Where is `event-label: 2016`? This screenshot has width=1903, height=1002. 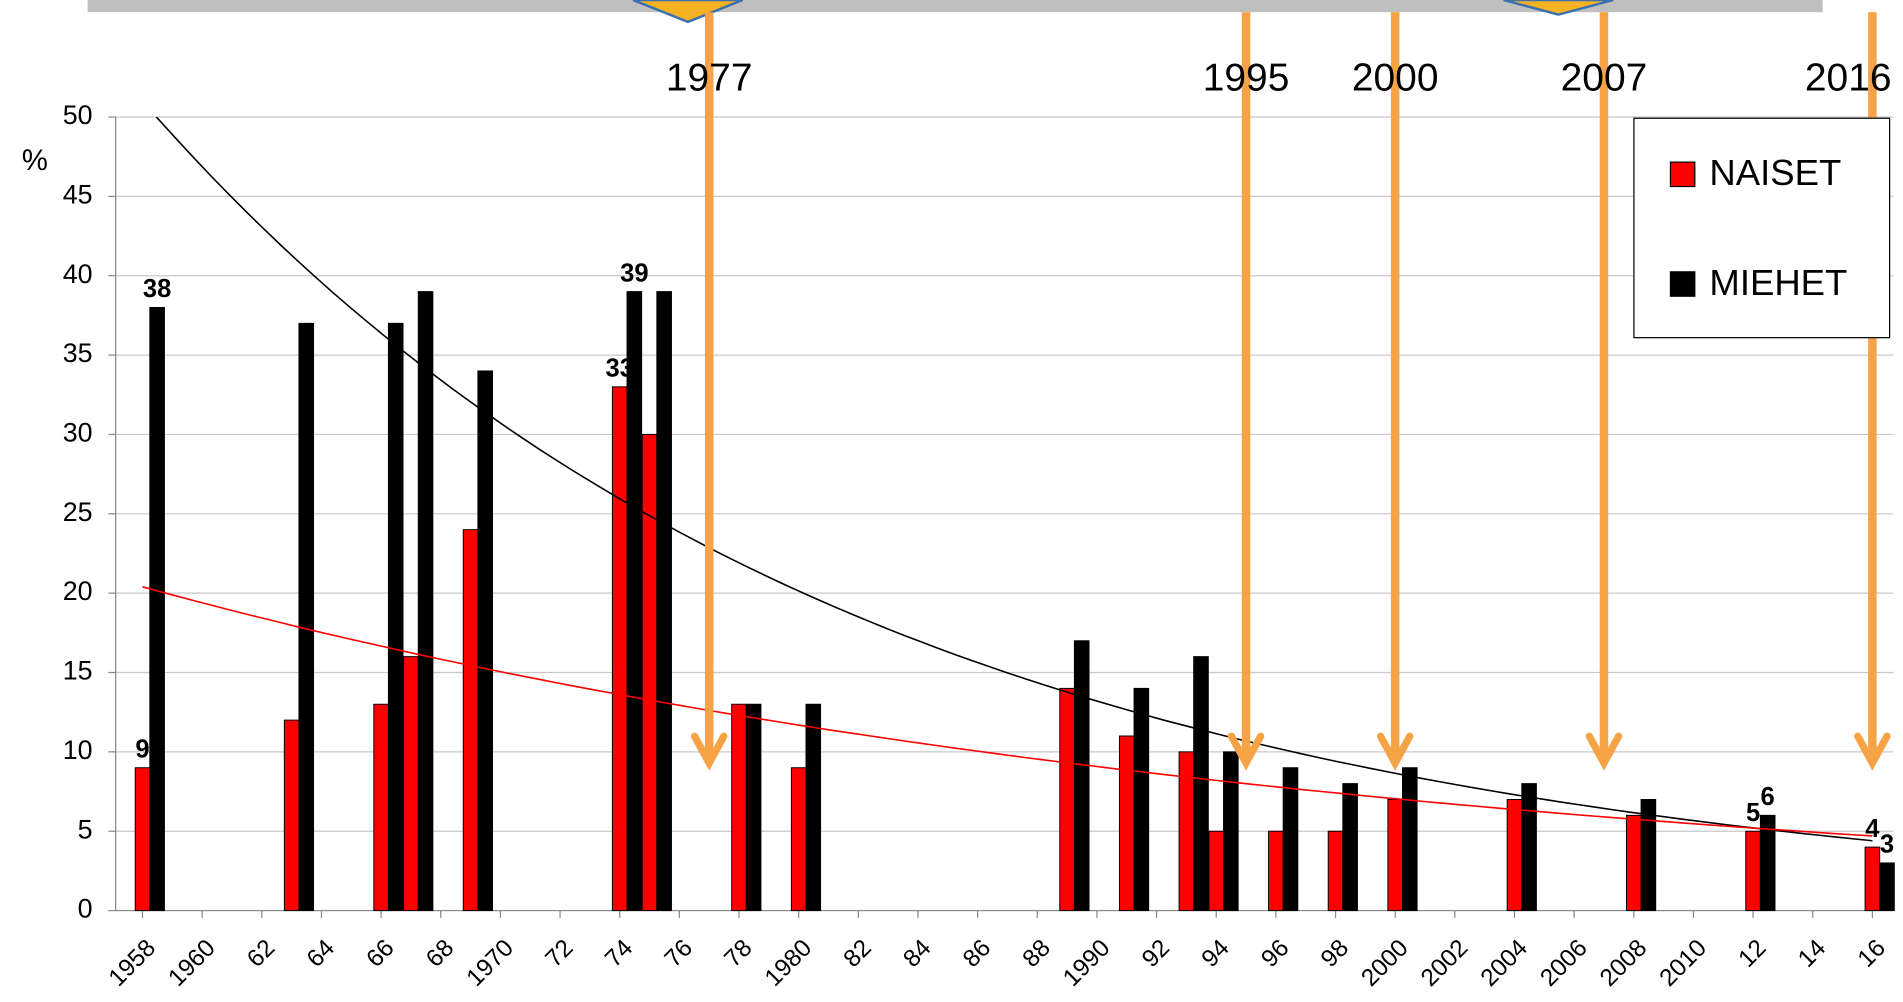 event-label: 2016 is located at coordinates (1848, 78).